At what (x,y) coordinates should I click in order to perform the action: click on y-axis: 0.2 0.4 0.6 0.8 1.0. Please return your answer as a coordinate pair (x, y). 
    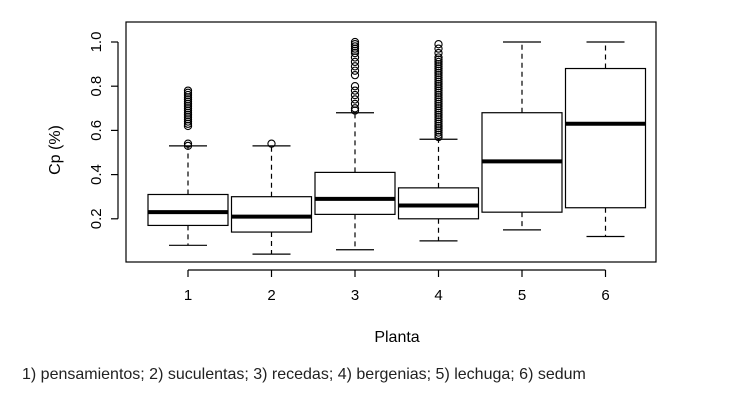
    Looking at the image, I should click on (103, 130).